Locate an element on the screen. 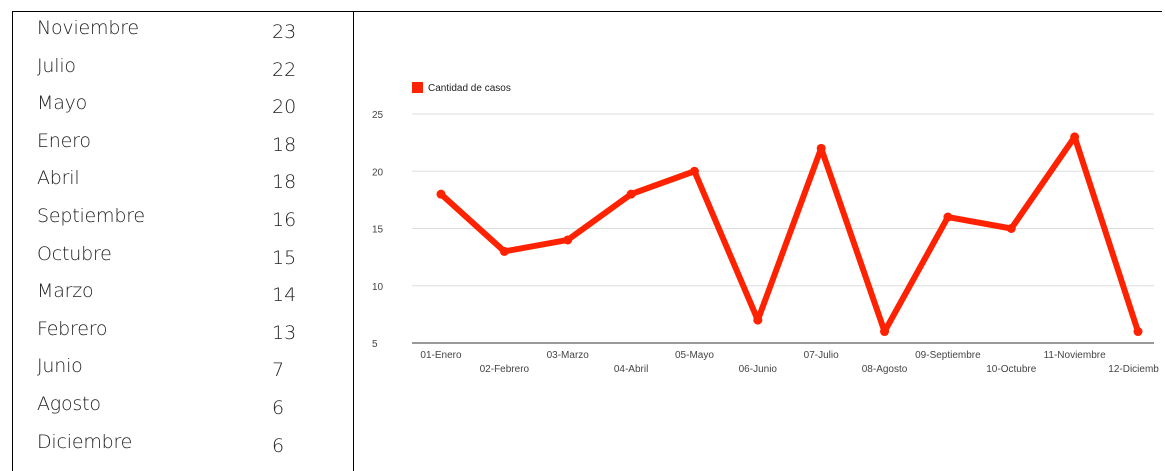 This screenshot has width=1165, height=471. table-row: Marzo 14 is located at coordinates (182, 293).